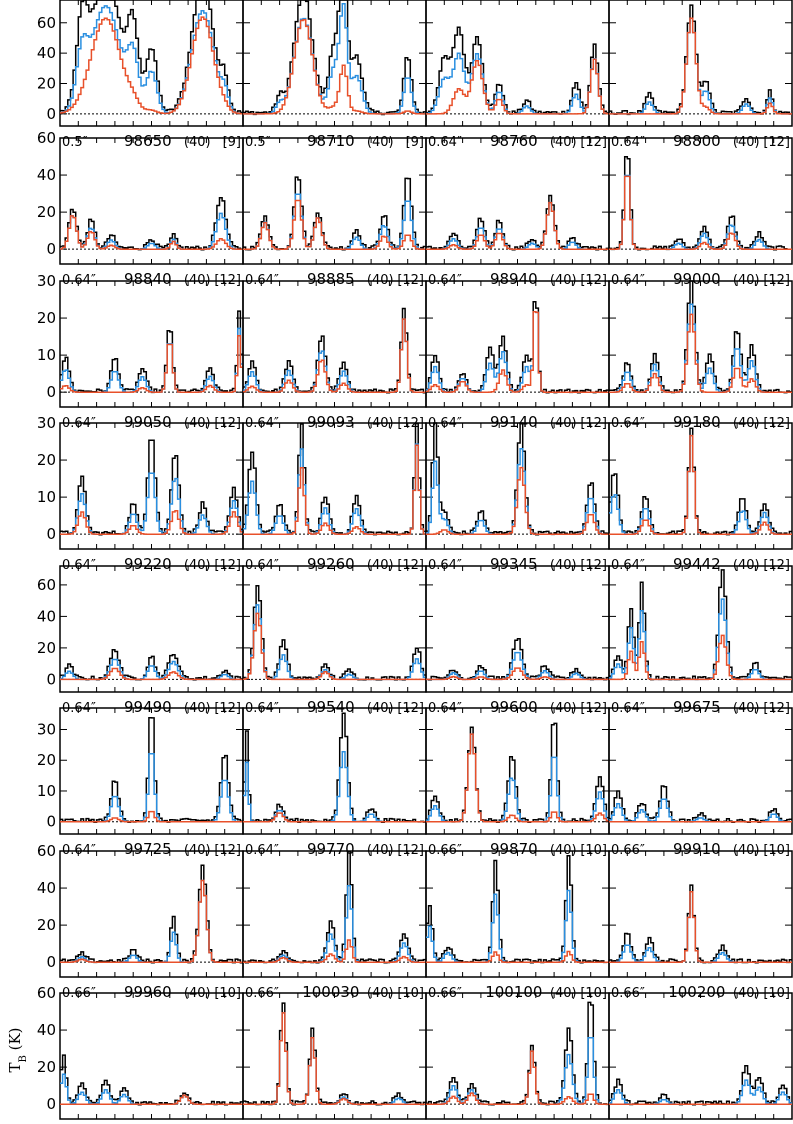  What do you see at coordinates (331, 707) in the screenshot?
I see `frequency-label: 99540` at bounding box center [331, 707].